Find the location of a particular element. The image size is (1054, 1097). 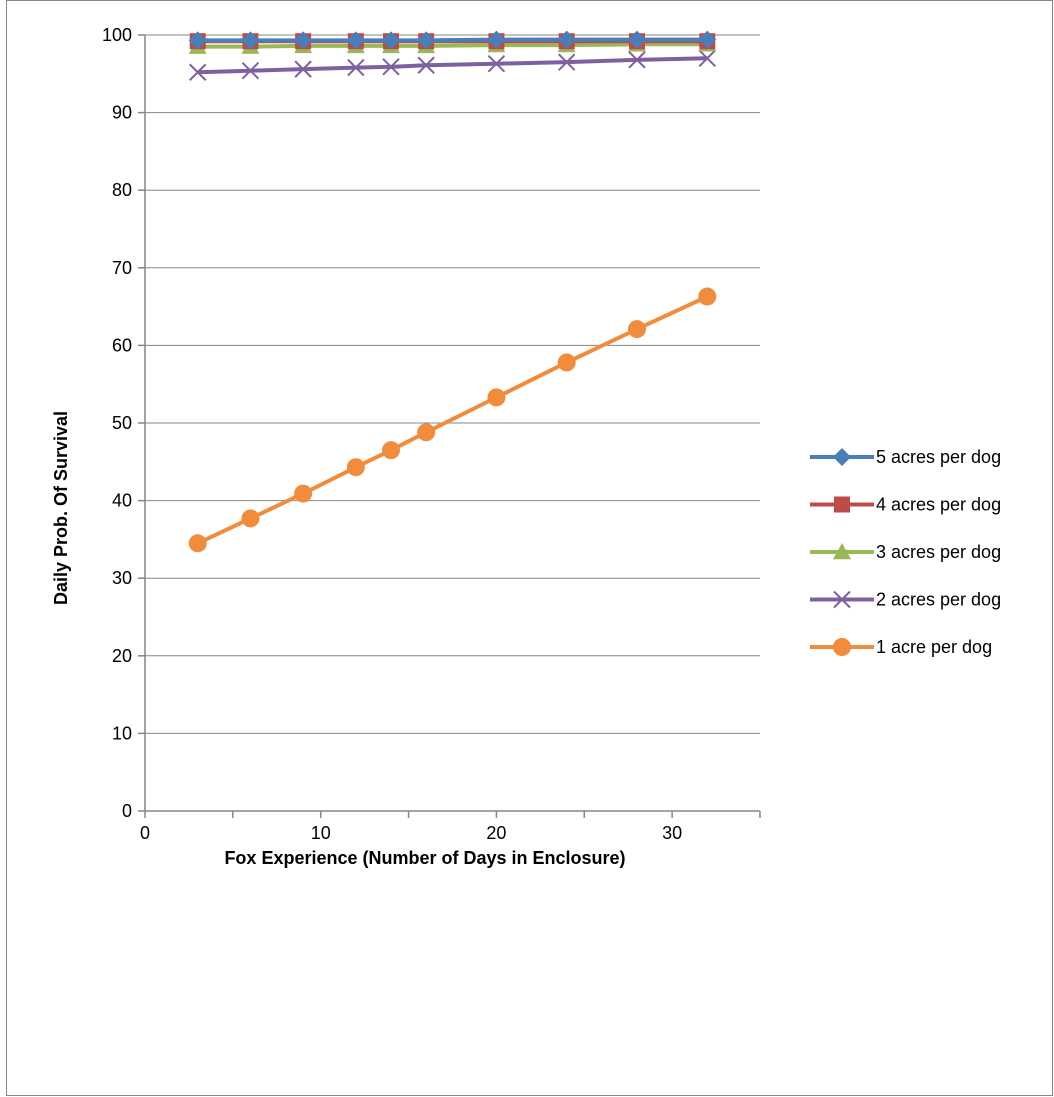

y-tick-label: 90 is located at coordinates (122, 113).